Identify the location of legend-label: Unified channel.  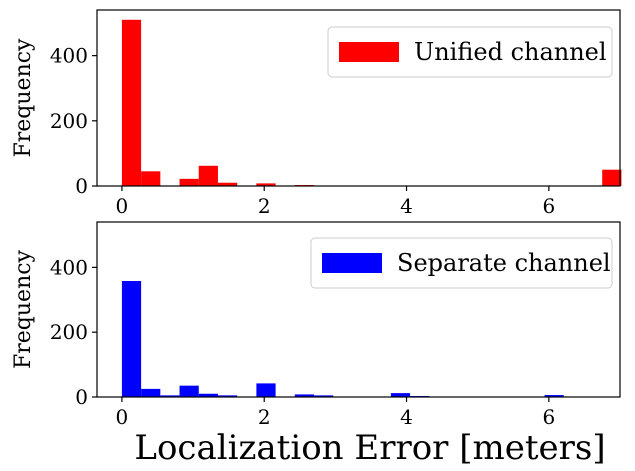
(510, 52).